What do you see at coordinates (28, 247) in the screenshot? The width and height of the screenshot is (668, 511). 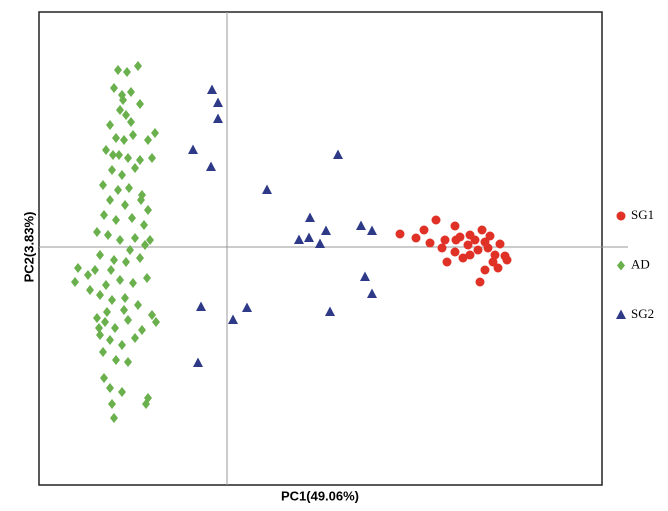 I see `y-axis-title: PC2(3.83%)` at bounding box center [28, 247].